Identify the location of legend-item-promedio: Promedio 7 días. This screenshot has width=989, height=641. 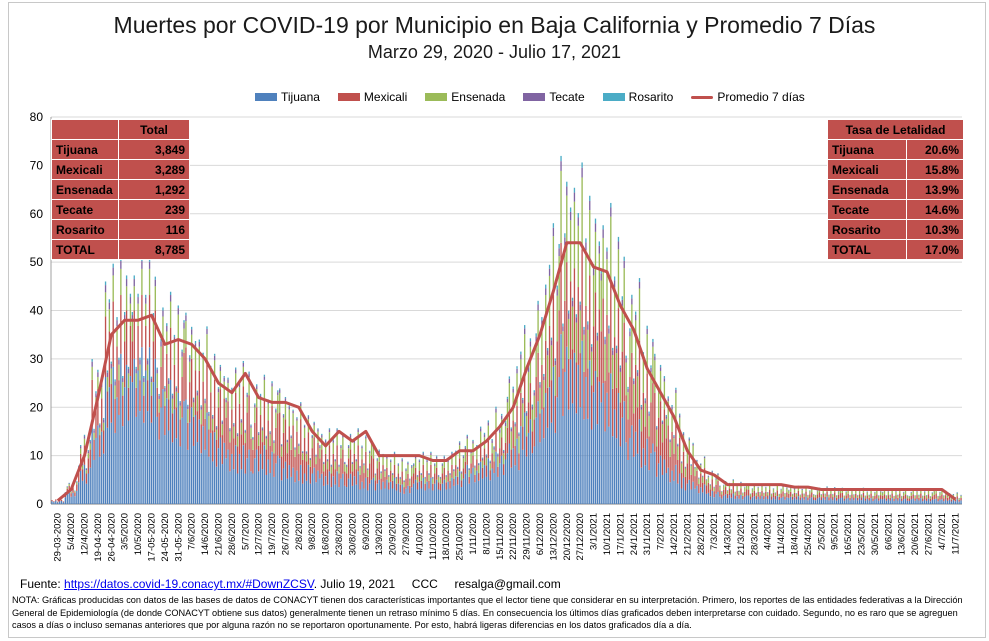
(748, 97).